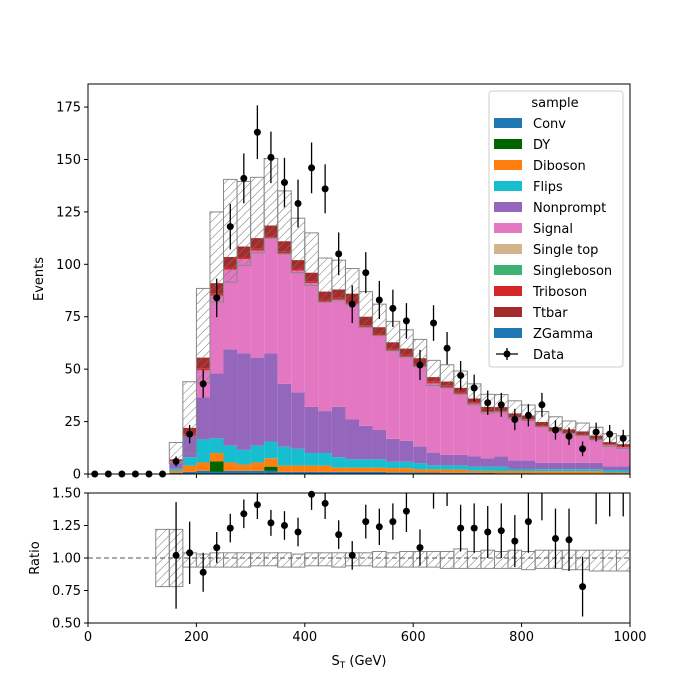  What do you see at coordinates (72, 422) in the screenshot?
I see `y-tick-label: 25` at bounding box center [72, 422].